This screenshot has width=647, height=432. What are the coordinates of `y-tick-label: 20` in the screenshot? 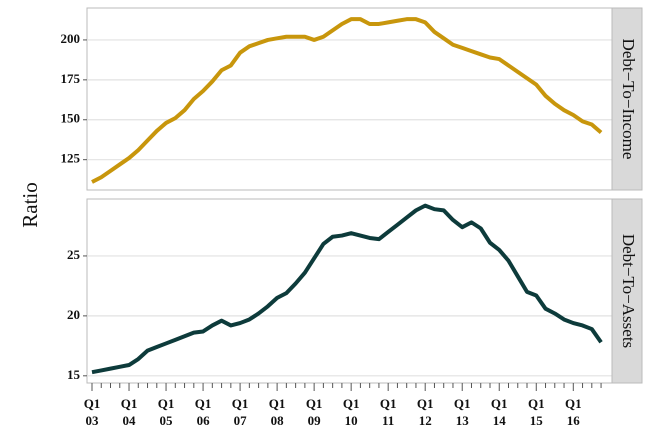 It's located at (73, 314).